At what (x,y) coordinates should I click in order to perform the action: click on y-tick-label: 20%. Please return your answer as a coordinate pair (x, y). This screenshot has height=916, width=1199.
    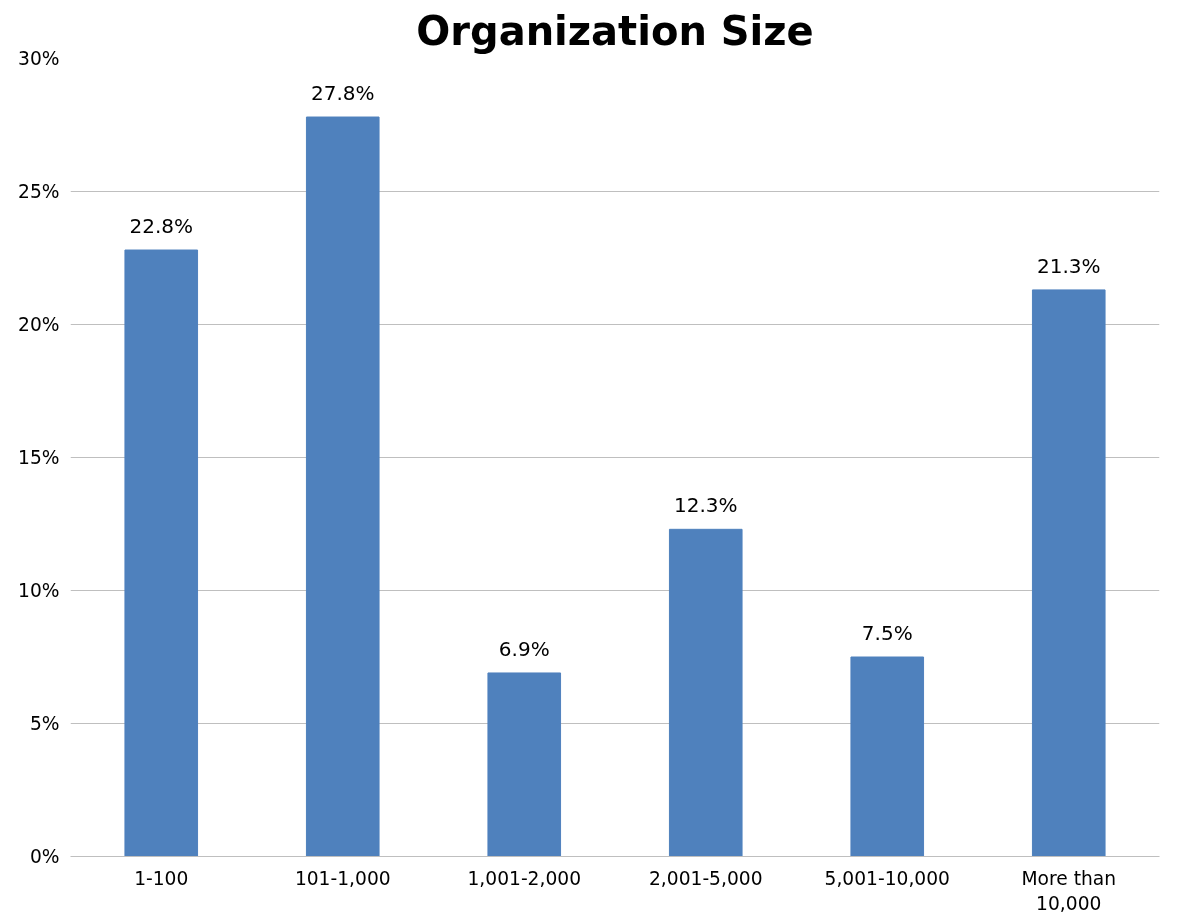
    Looking at the image, I should click on (39, 324).